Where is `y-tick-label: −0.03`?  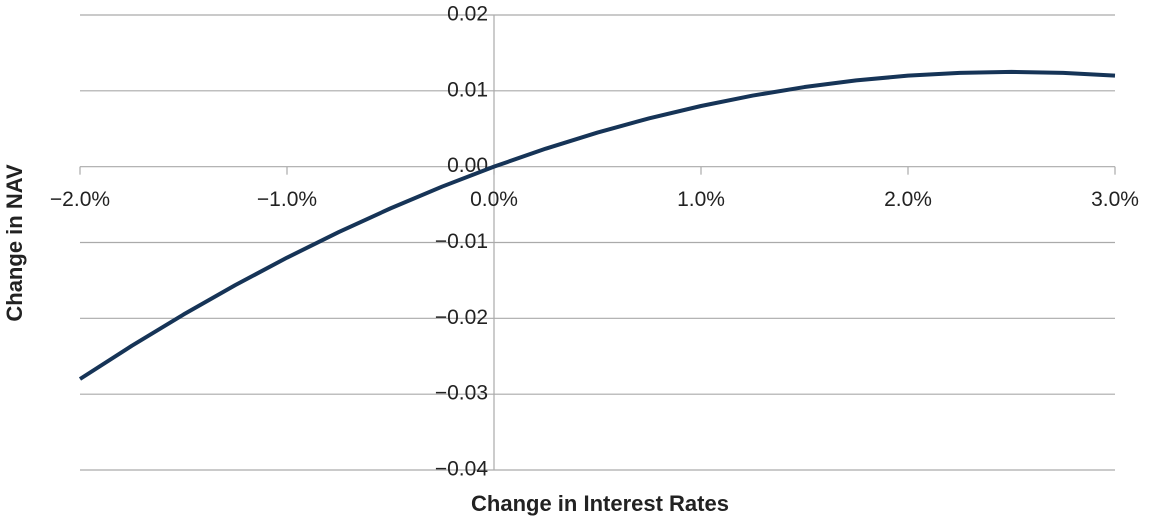 y-tick-label: −0.03 is located at coordinates (461, 393).